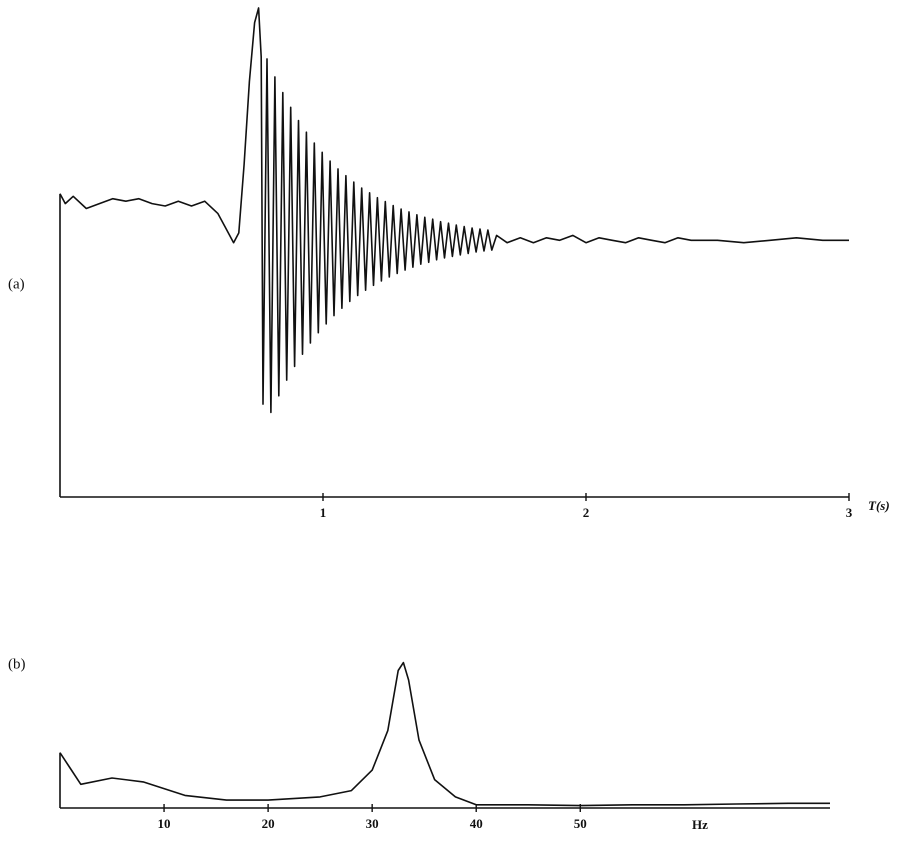 Image resolution: width=906 pixels, height=844 pixels. Describe the element at coordinates (164, 823) in the screenshot. I see `x-tick-label: 10` at that location.